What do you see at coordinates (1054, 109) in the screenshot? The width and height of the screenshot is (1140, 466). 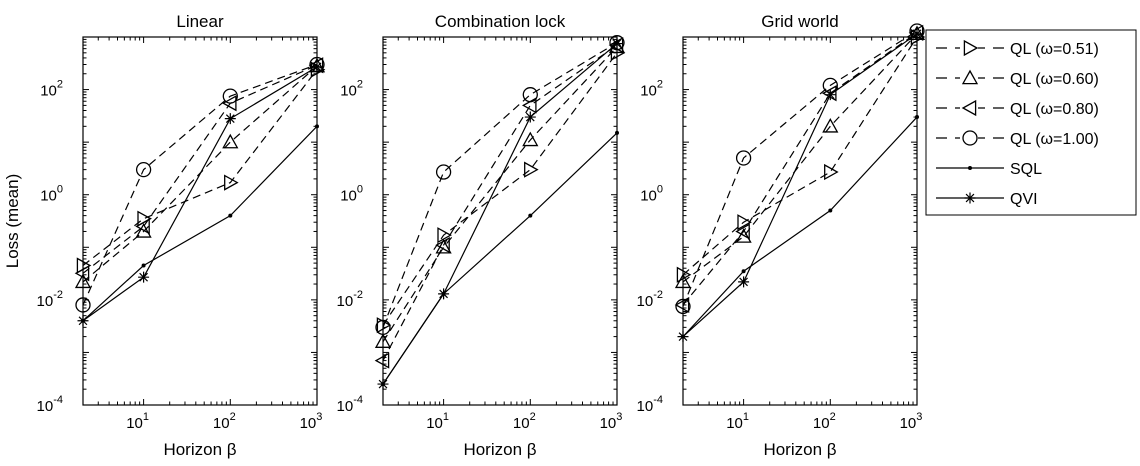 I see `legend-label: QL (ω=0.80)` at bounding box center [1054, 109].